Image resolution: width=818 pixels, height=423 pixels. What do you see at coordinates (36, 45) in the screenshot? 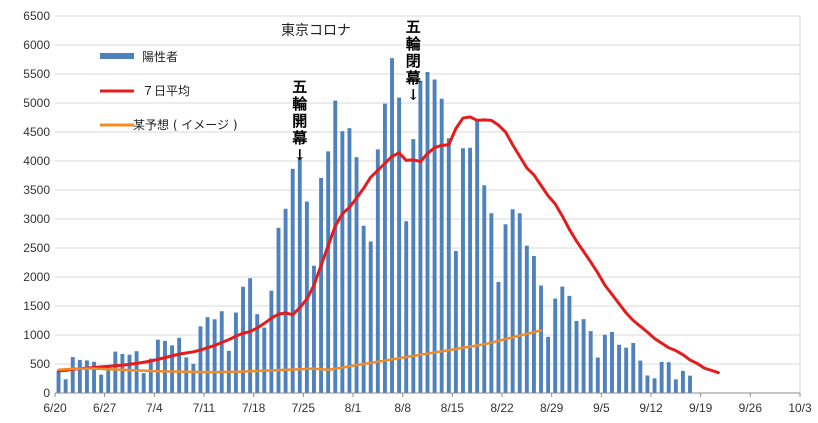
I see `y-tick-label: 6000` at bounding box center [36, 45].